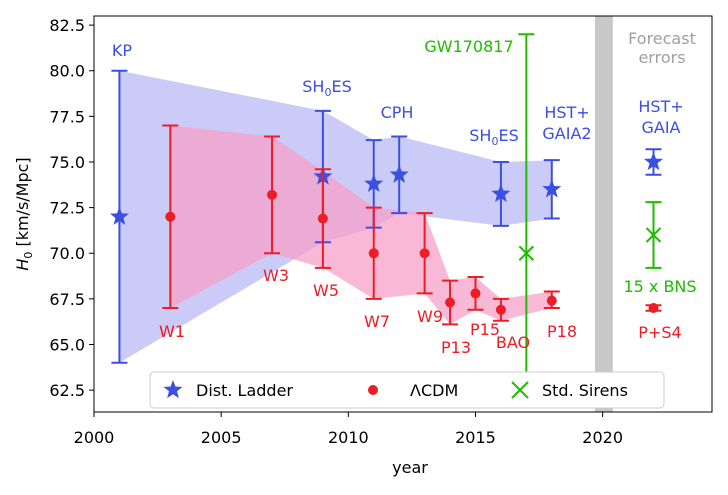 Image resolution: width=728 pixels, height=495 pixels. What do you see at coordinates (434, 390) in the screenshot?
I see `legend-label-lcdm: ΛCDM` at bounding box center [434, 390].